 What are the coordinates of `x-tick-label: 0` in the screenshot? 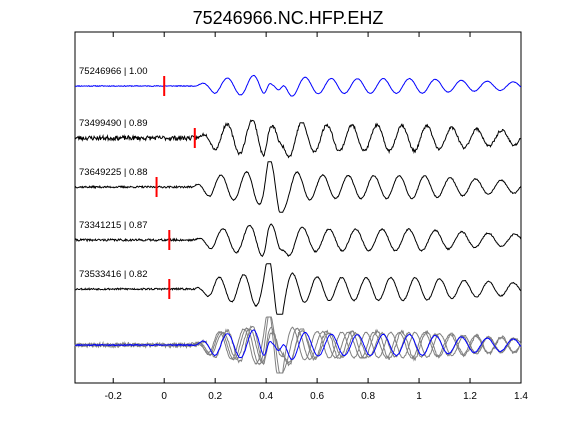 It's located at (164, 396).